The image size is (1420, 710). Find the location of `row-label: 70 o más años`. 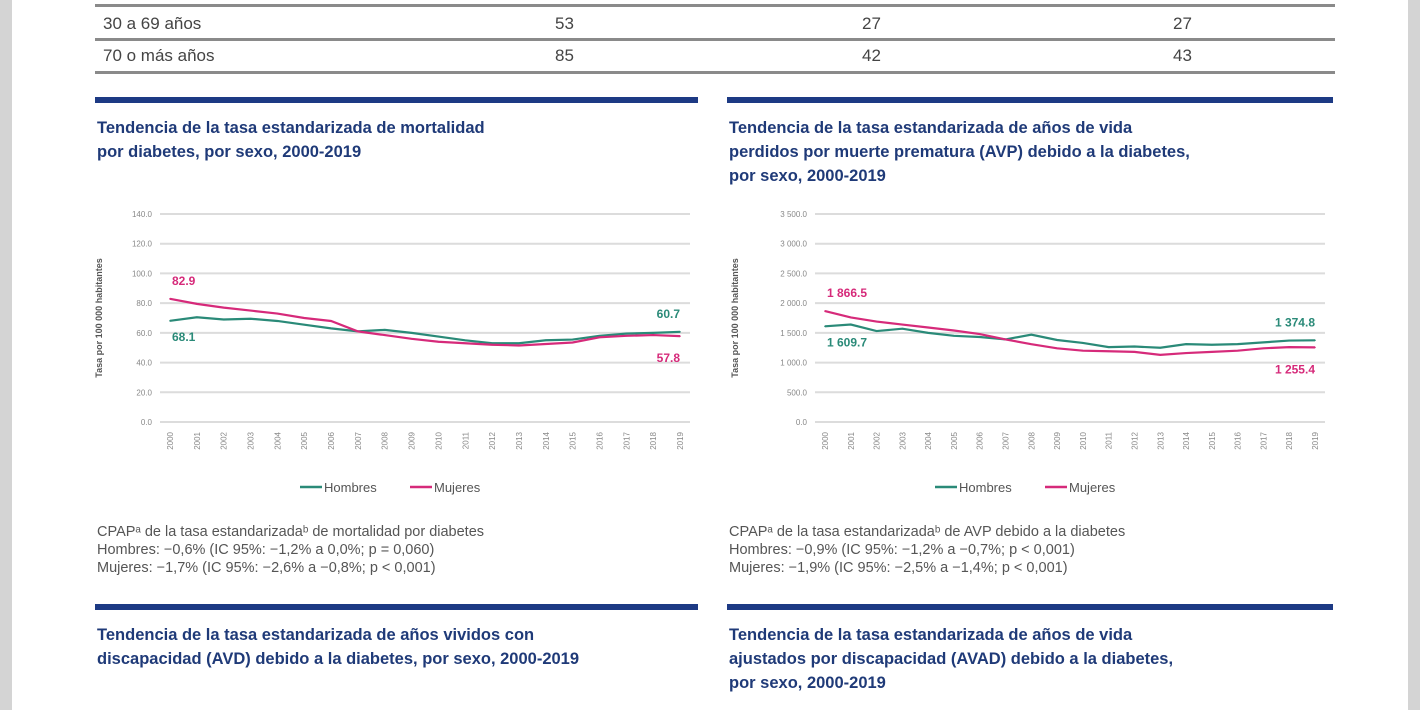

row-label: 70 o más años is located at coordinates (159, 55).